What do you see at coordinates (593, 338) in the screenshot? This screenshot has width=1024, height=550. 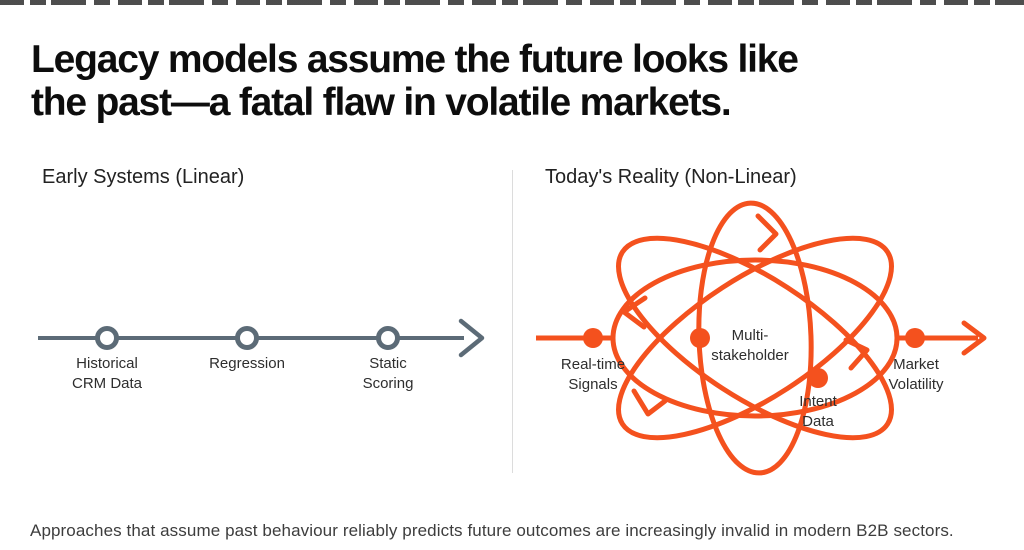 I see `dot-realtime-signals` at bounding box center [593, 338].